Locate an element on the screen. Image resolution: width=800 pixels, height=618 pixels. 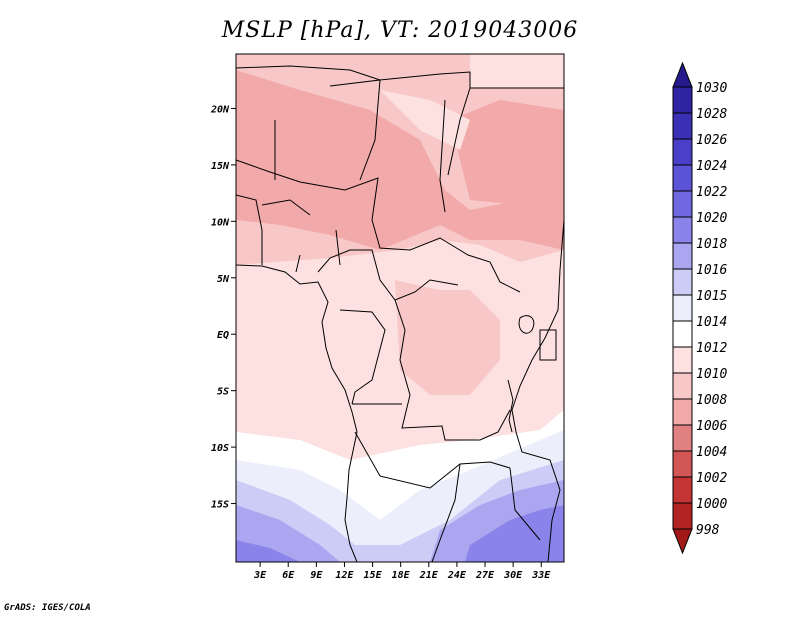
colorbar-label: 1014 is located at coordinates (711, 322).